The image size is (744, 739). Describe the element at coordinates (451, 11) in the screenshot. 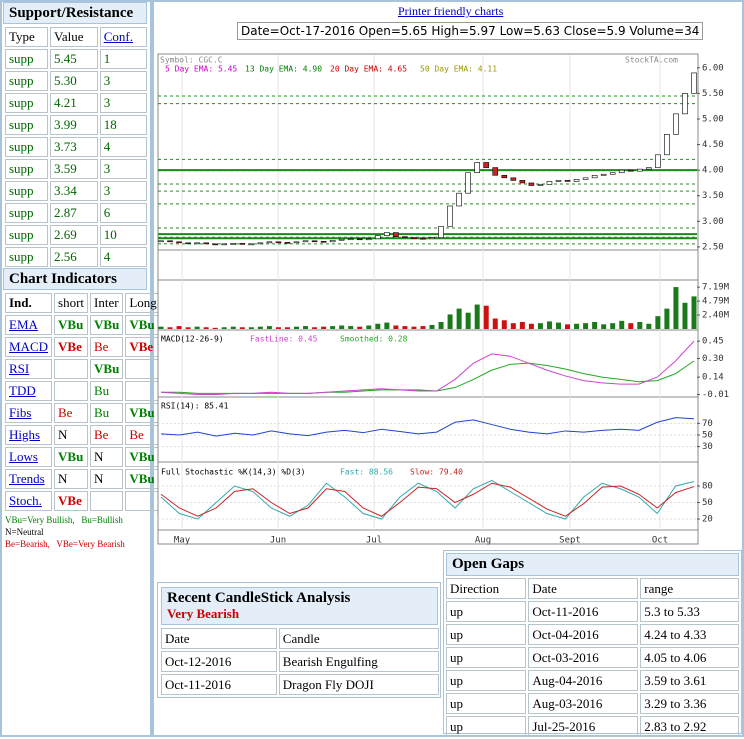

I see `printer-link: Printer friendly charts` at that location.